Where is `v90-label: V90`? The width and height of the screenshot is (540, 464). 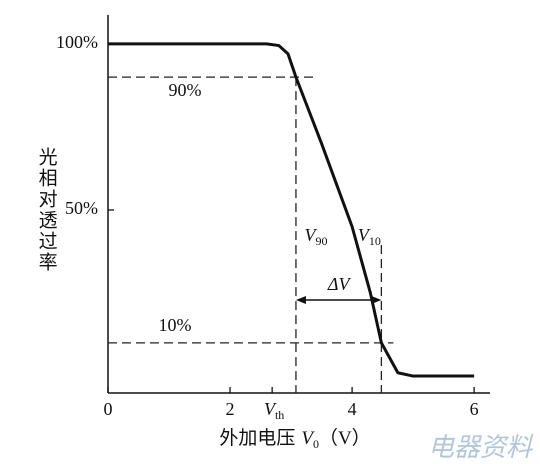
v90-label: V90 is located at coordinates (315, 236).